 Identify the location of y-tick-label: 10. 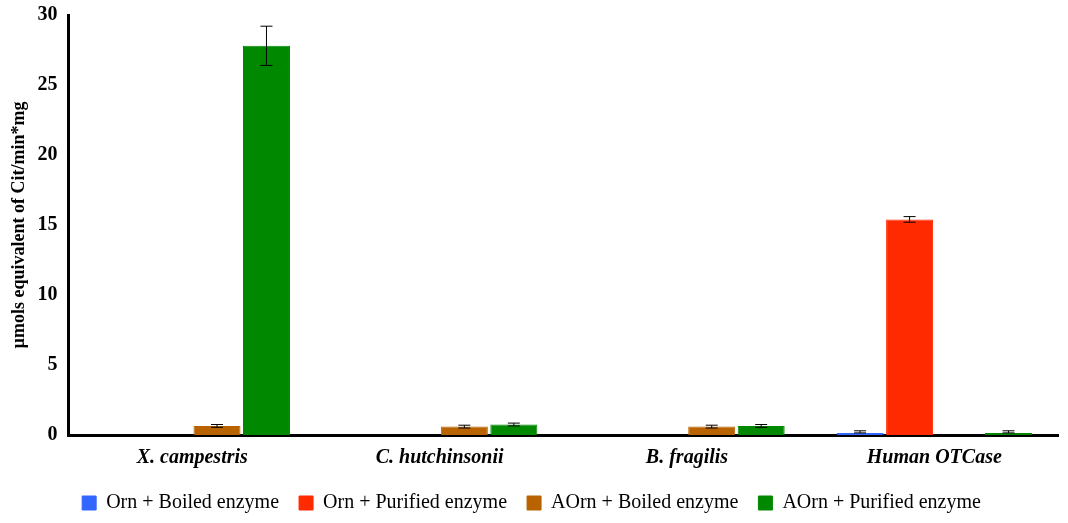
(47, 293).